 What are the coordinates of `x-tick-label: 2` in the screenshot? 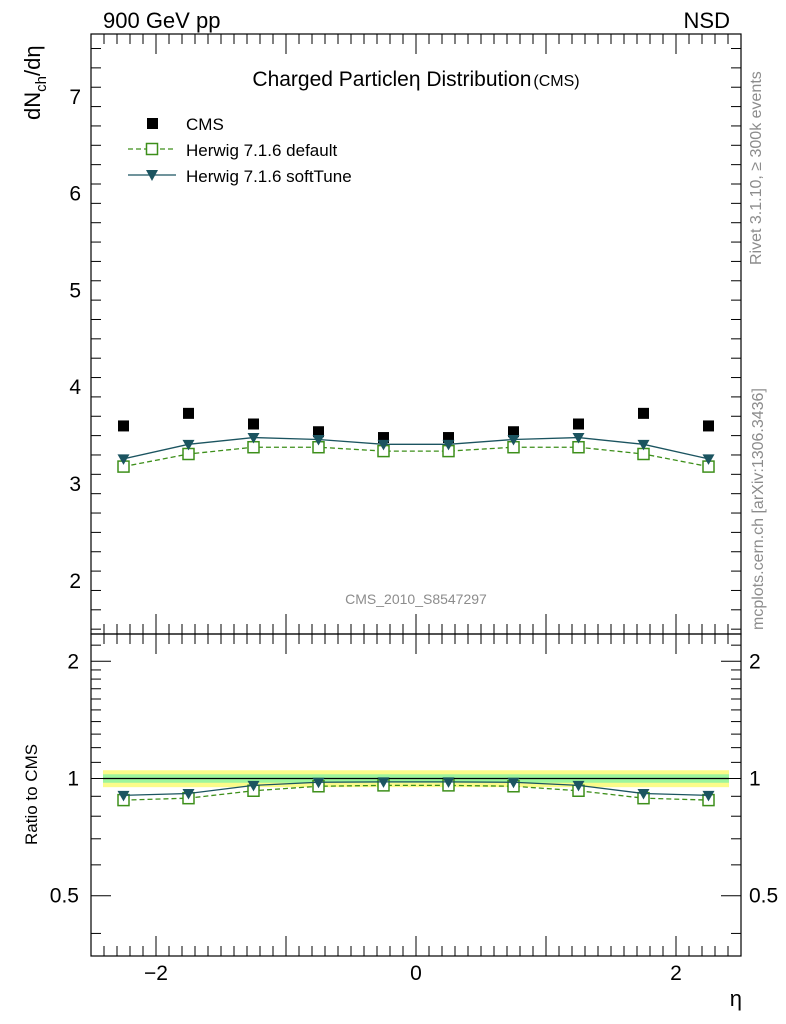 It's located at (676, 973).